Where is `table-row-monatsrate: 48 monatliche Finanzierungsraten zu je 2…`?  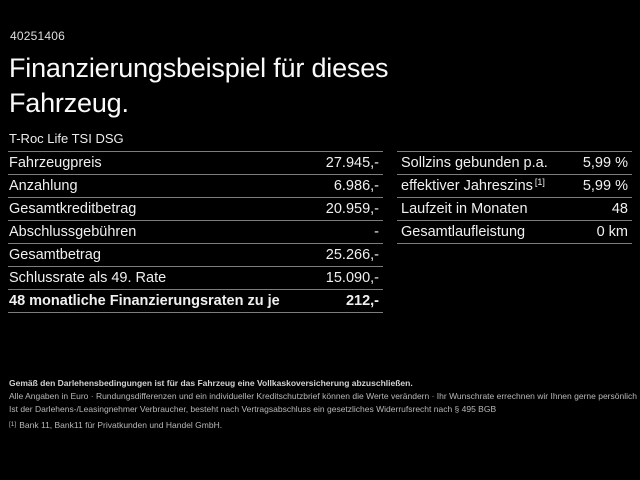 table-row-monatsrate: 48 monatliche Finanzierungsraten zu je 2… is located at coordinates (195, 300).